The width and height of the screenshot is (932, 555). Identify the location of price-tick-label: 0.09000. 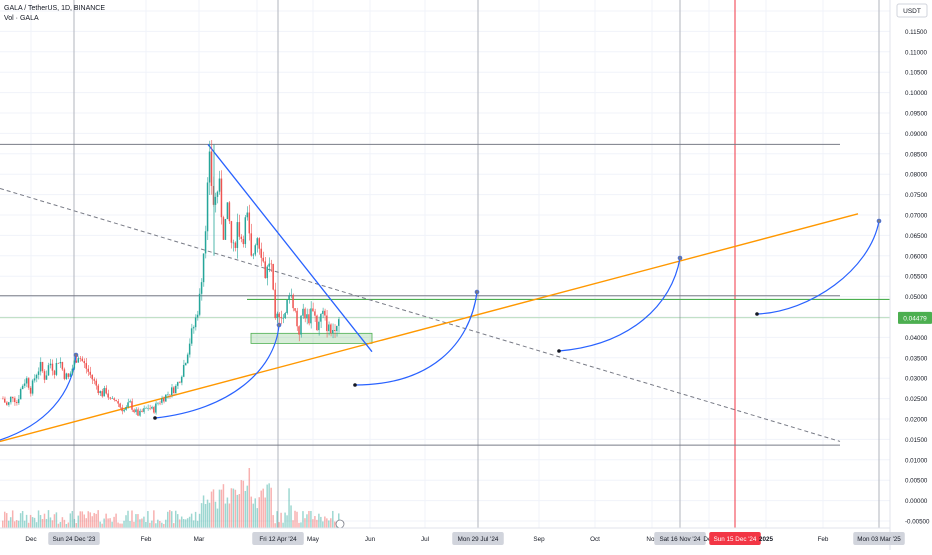
(916, 134).